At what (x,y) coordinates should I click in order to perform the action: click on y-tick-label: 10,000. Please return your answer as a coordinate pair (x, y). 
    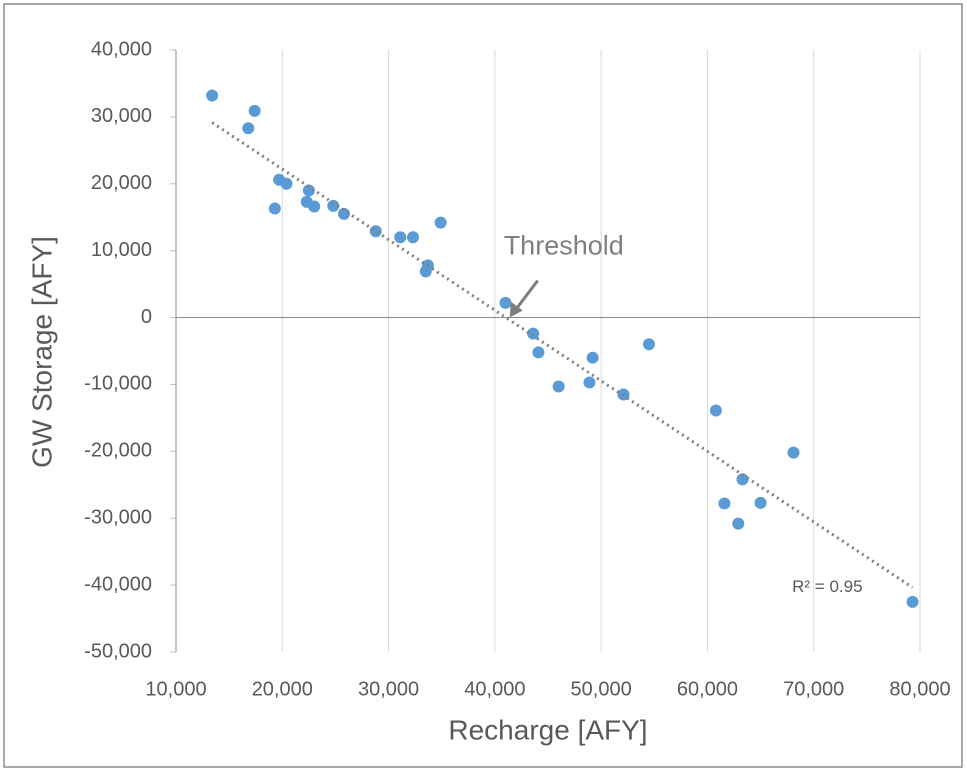
    Looking at the image, I should click on (121, 250).